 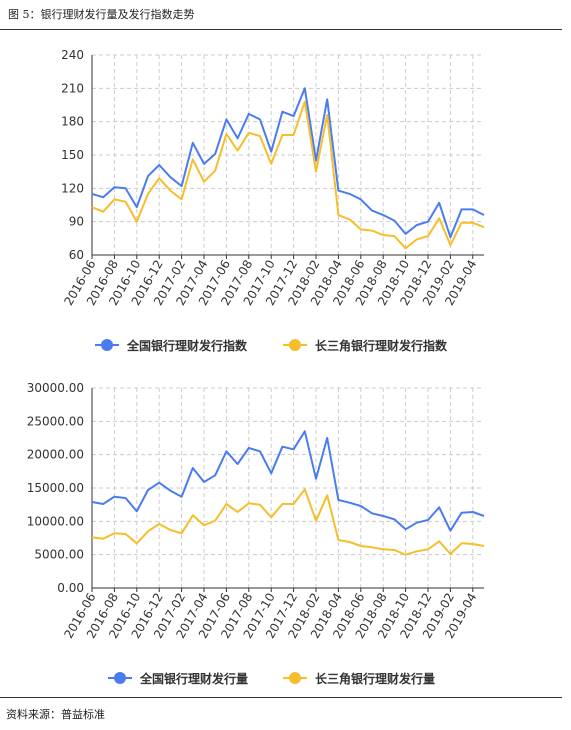 I want to click on y-tick-label: 210, so click(x=72, y=88).